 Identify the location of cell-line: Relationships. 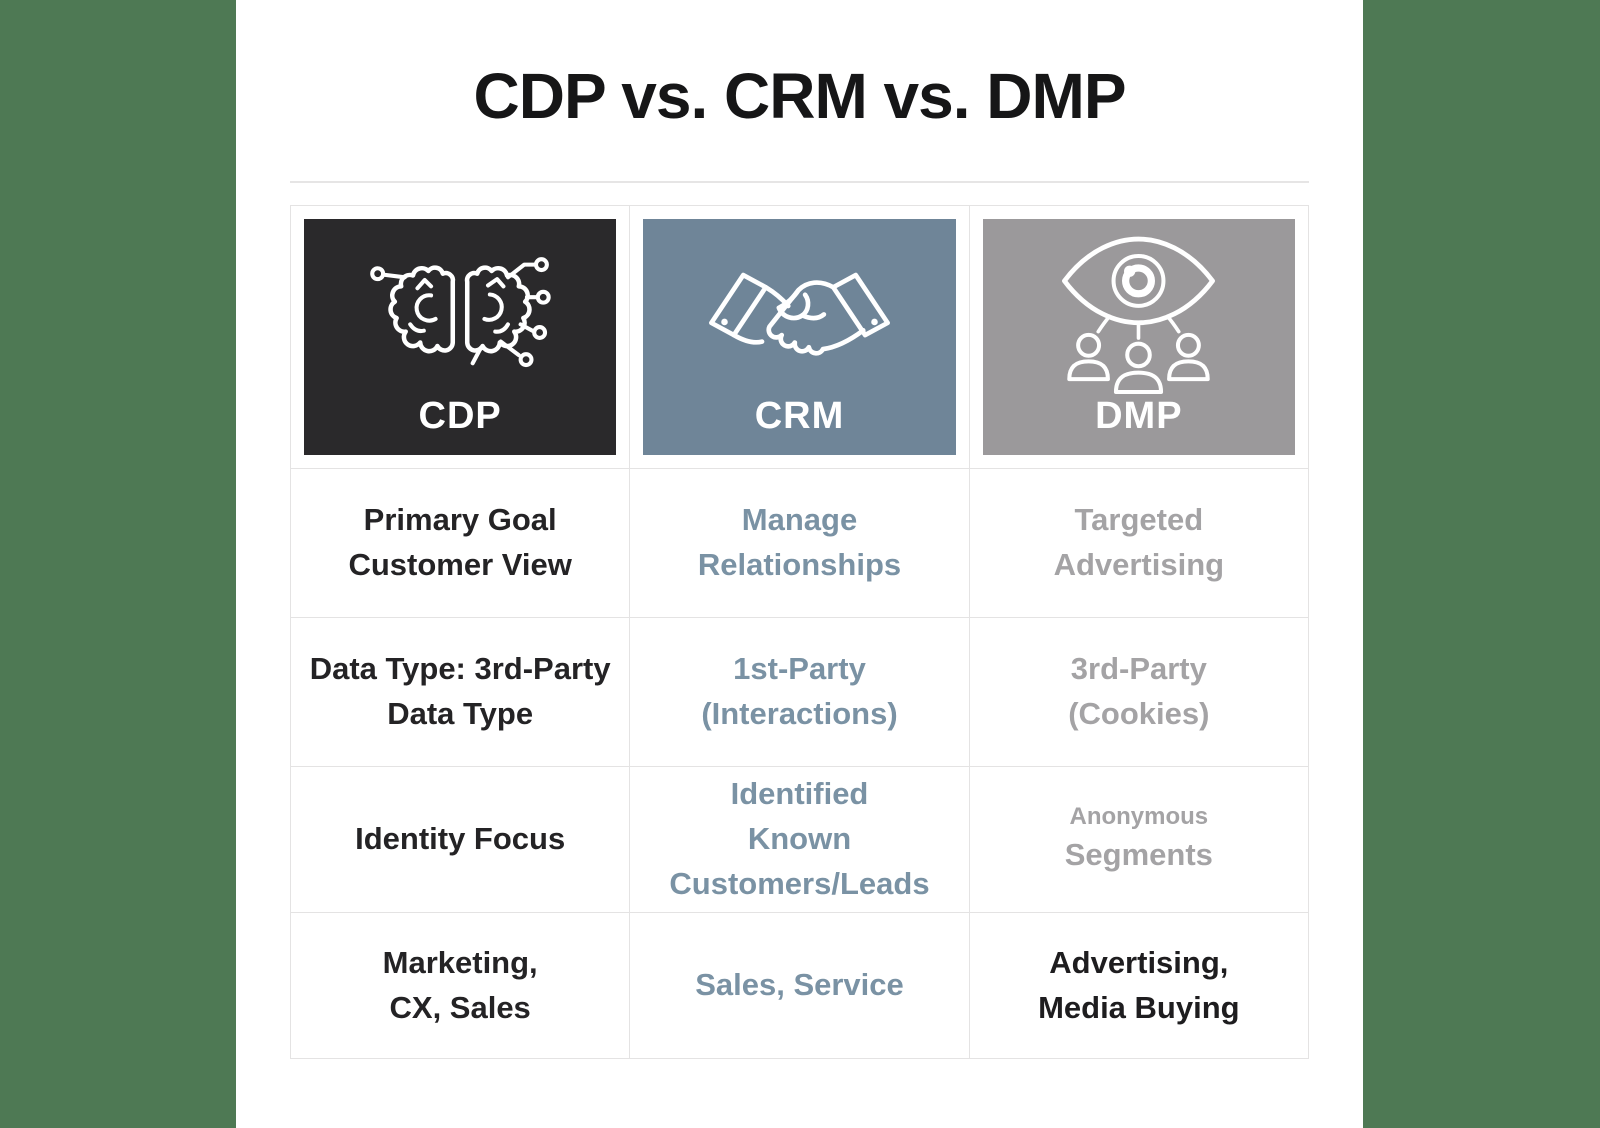
(799, 564).